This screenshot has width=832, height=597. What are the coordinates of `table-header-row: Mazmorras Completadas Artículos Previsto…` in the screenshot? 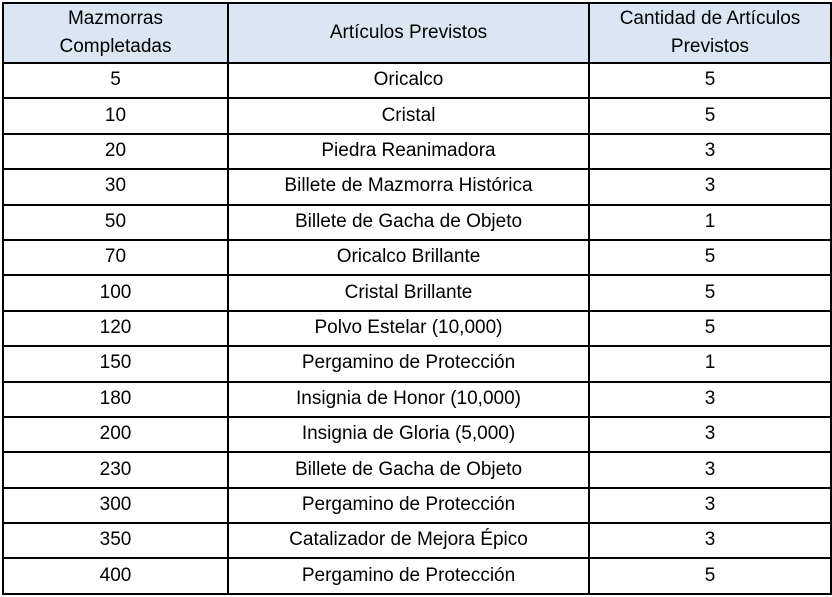 It's located at (417, 33).